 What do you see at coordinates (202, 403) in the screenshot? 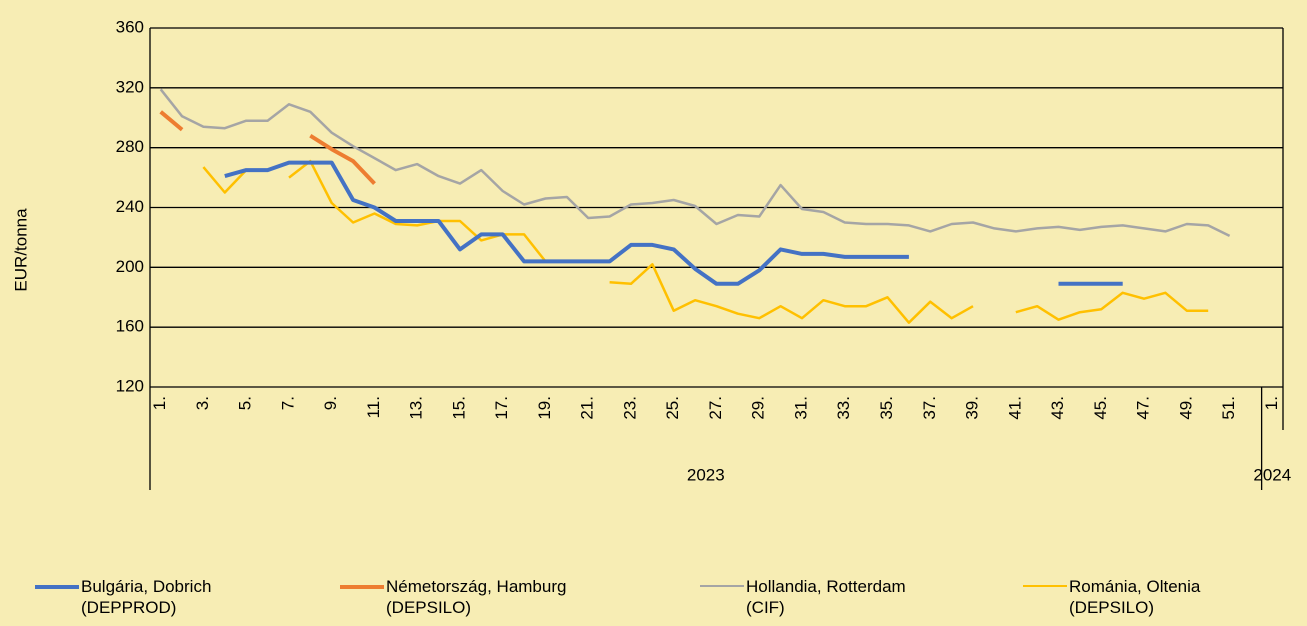
I see `x-tick-label: 3.` at bounding box center [202, 403].